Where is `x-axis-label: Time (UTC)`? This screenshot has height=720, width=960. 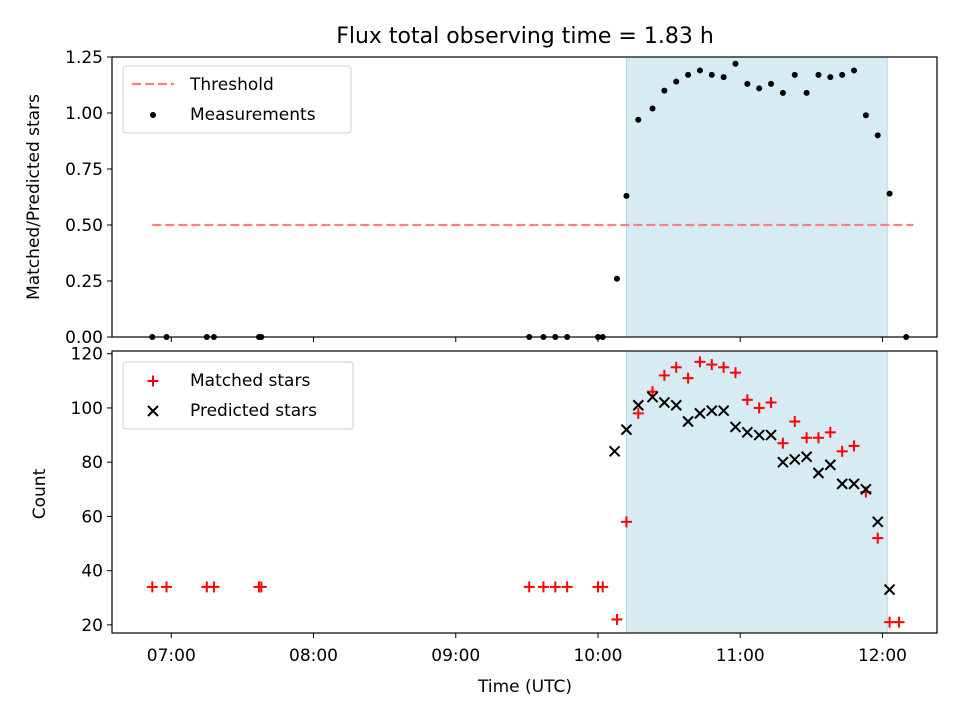
x-axis-label: Time (UTC) is located at coordinates (524, 687).